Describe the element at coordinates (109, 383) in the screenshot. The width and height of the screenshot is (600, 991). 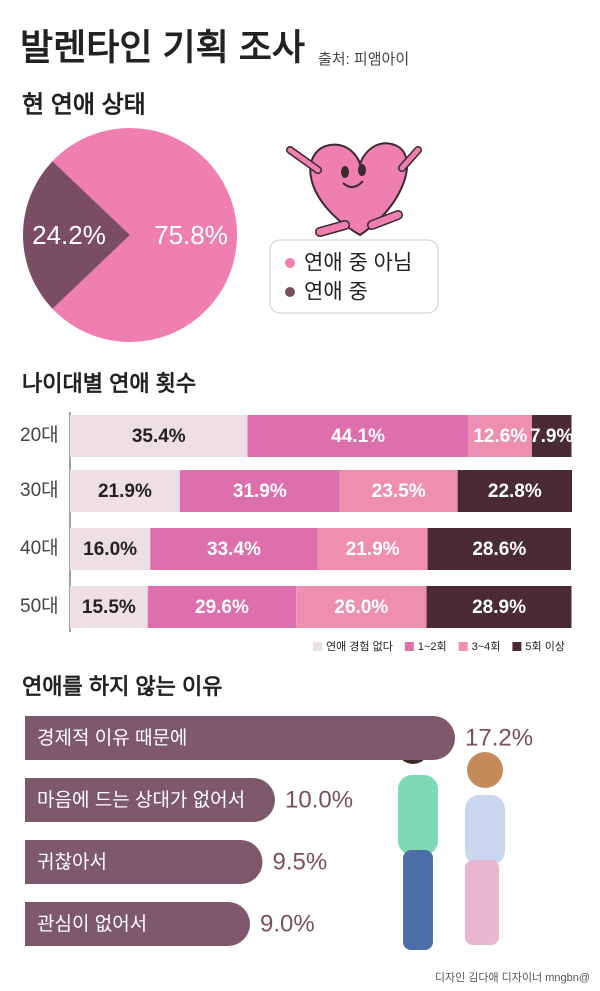
I see `section-title: 나이대별 연애 횟수` at that location.